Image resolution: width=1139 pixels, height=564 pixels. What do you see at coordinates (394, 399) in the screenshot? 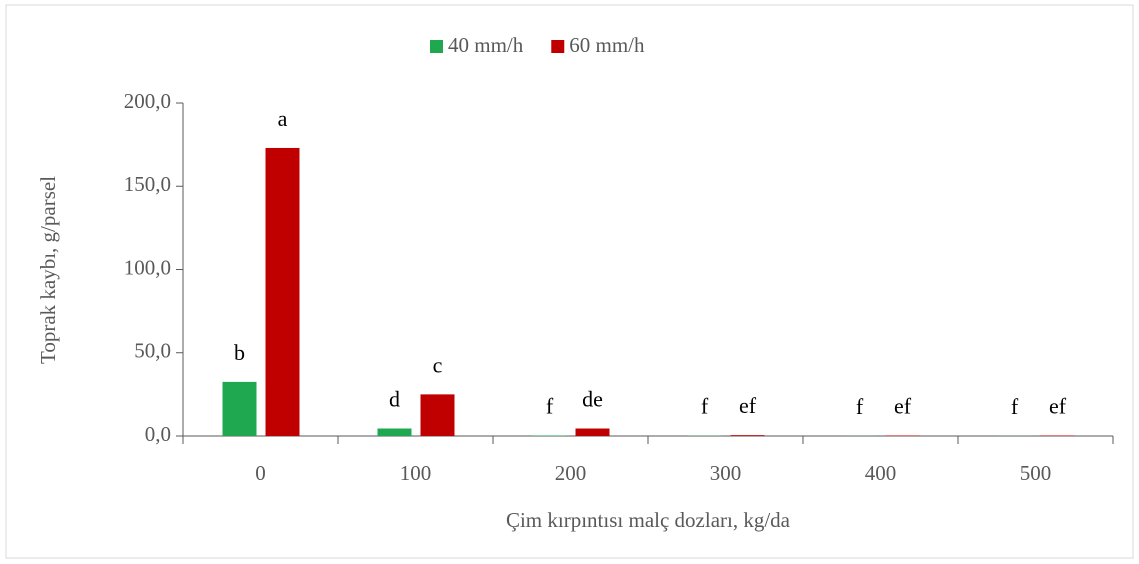
I see `significance-letter: d` at bounding box center [394, 399].